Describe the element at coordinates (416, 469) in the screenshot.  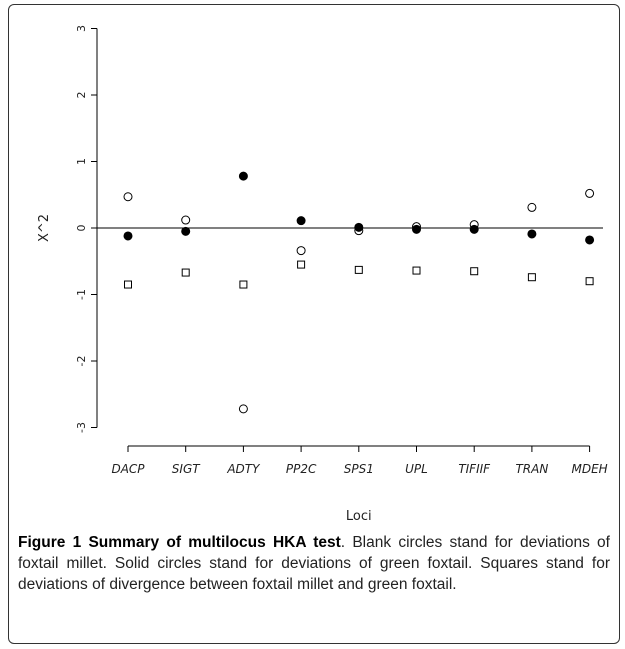
I see `x-tick-label: UPL` at that location.